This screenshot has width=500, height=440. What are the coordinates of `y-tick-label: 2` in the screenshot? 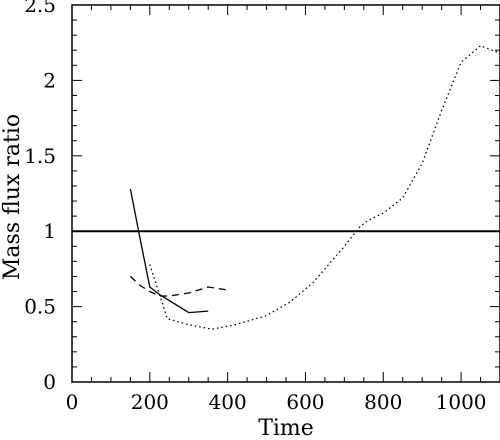 It's located at (49, 80).